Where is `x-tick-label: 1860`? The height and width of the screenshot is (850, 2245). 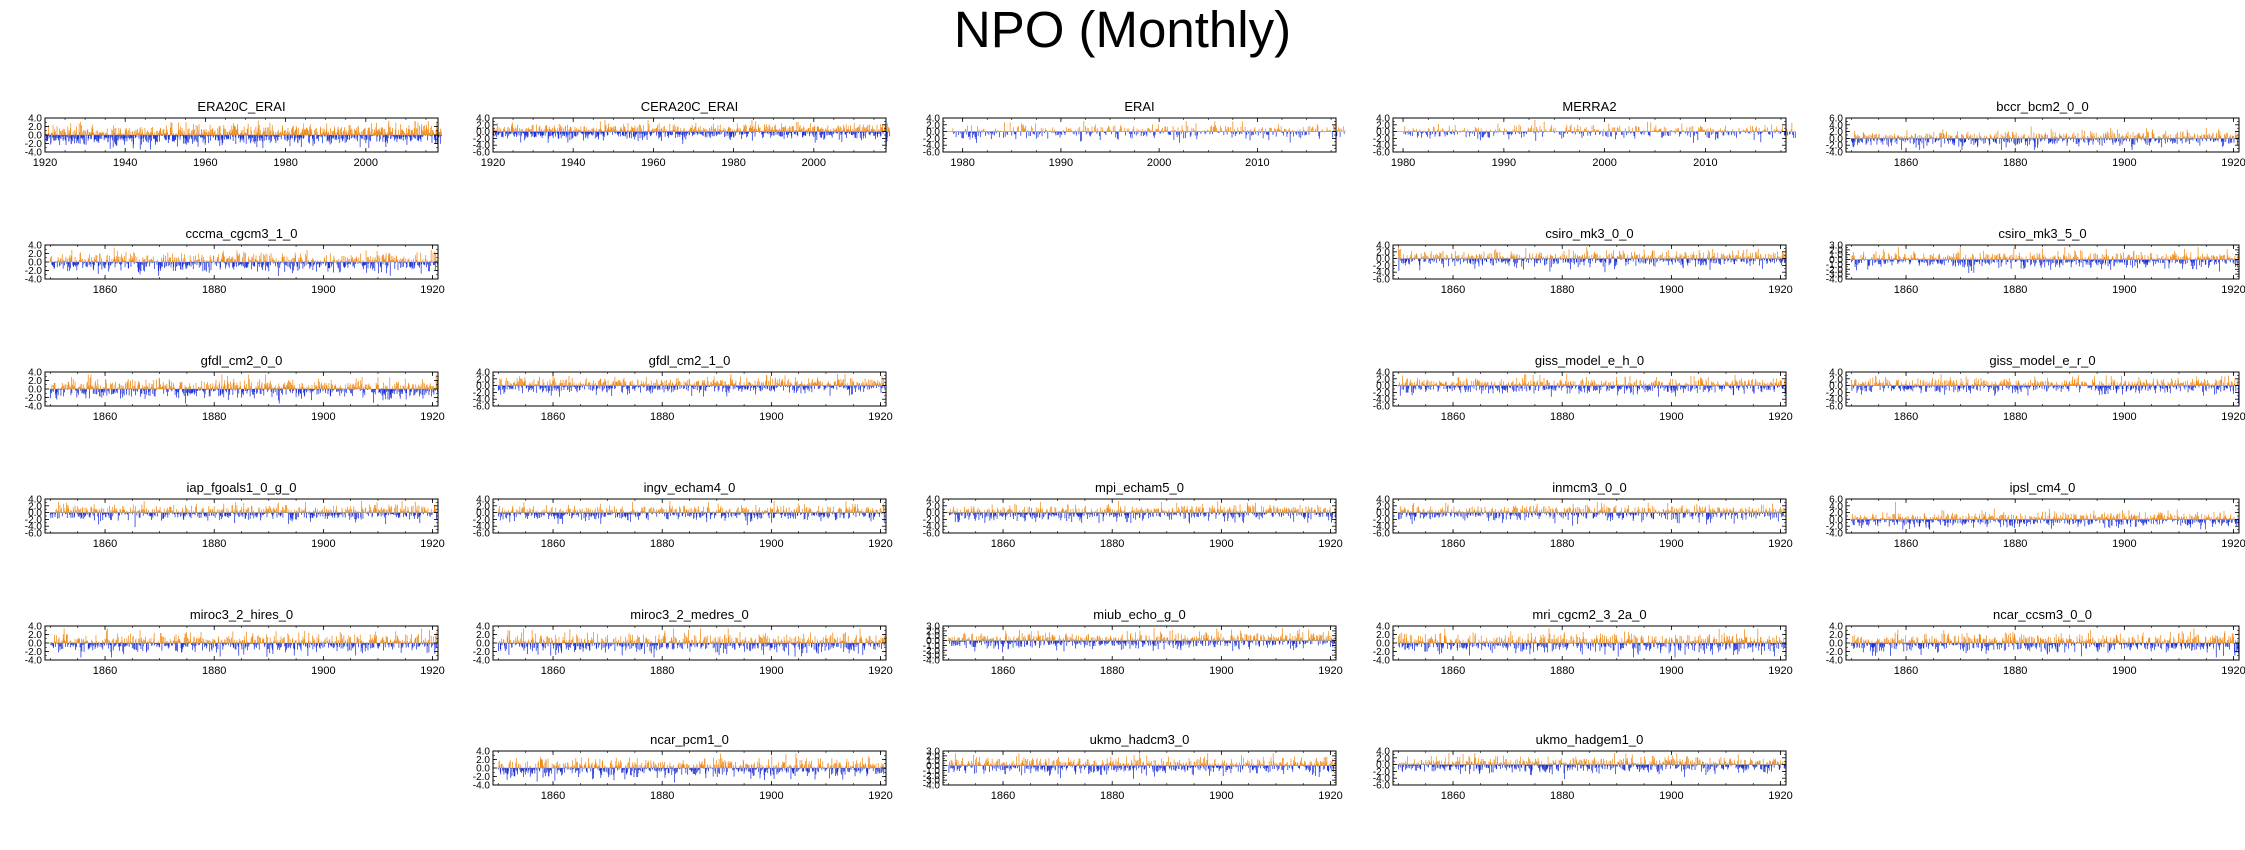 x-tick-label: 1860 is located at coordinates (1906, 163).